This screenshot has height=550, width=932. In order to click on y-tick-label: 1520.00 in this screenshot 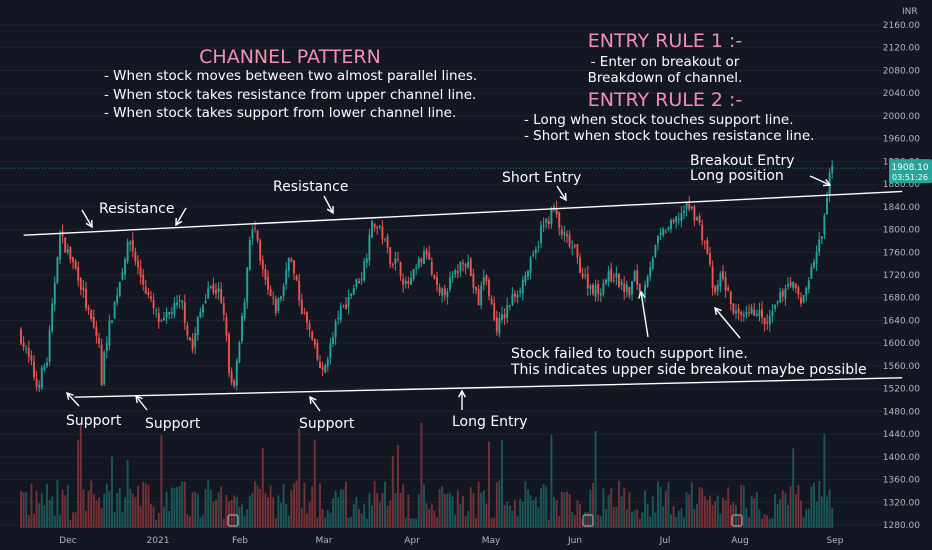, I will do `click(901, 390)`.